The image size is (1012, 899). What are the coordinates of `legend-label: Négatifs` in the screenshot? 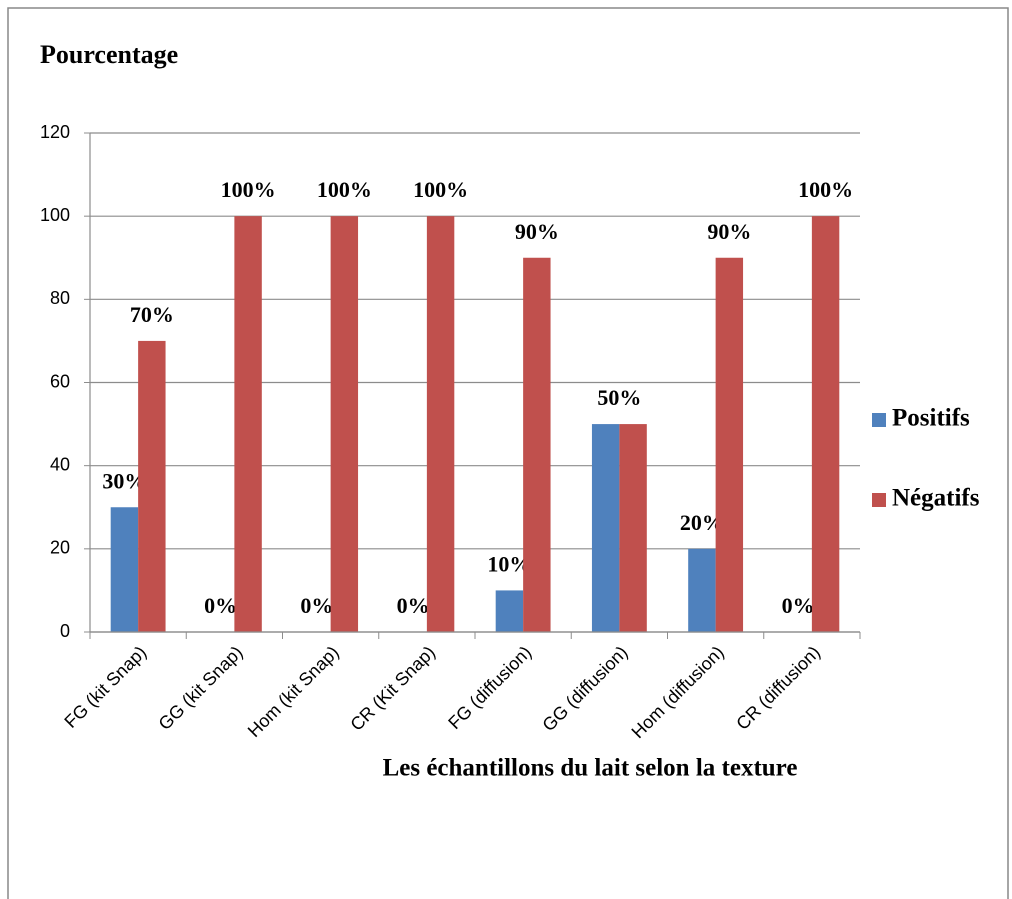 It's located at (936, 498).